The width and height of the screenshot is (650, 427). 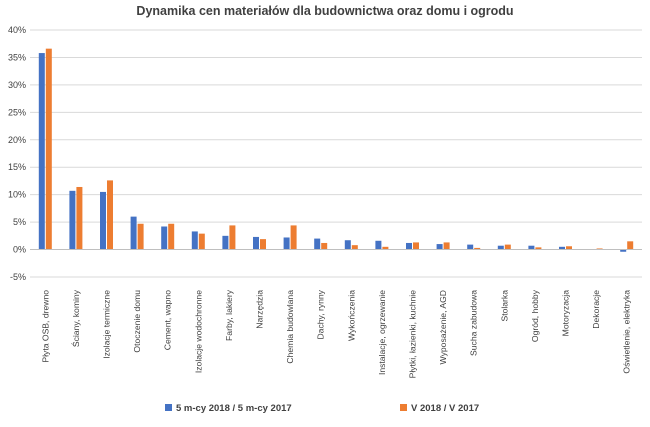 I want to click on x-tick-label: Chemia budowlana, so click(x=290, y=327).